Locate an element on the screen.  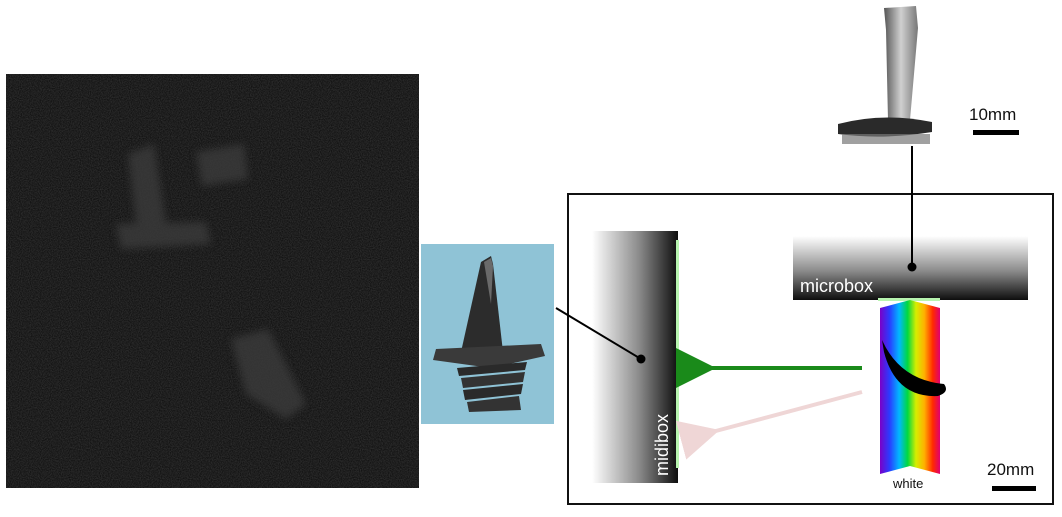
scale-bar-bottom is located at coordinates (1014, 488).